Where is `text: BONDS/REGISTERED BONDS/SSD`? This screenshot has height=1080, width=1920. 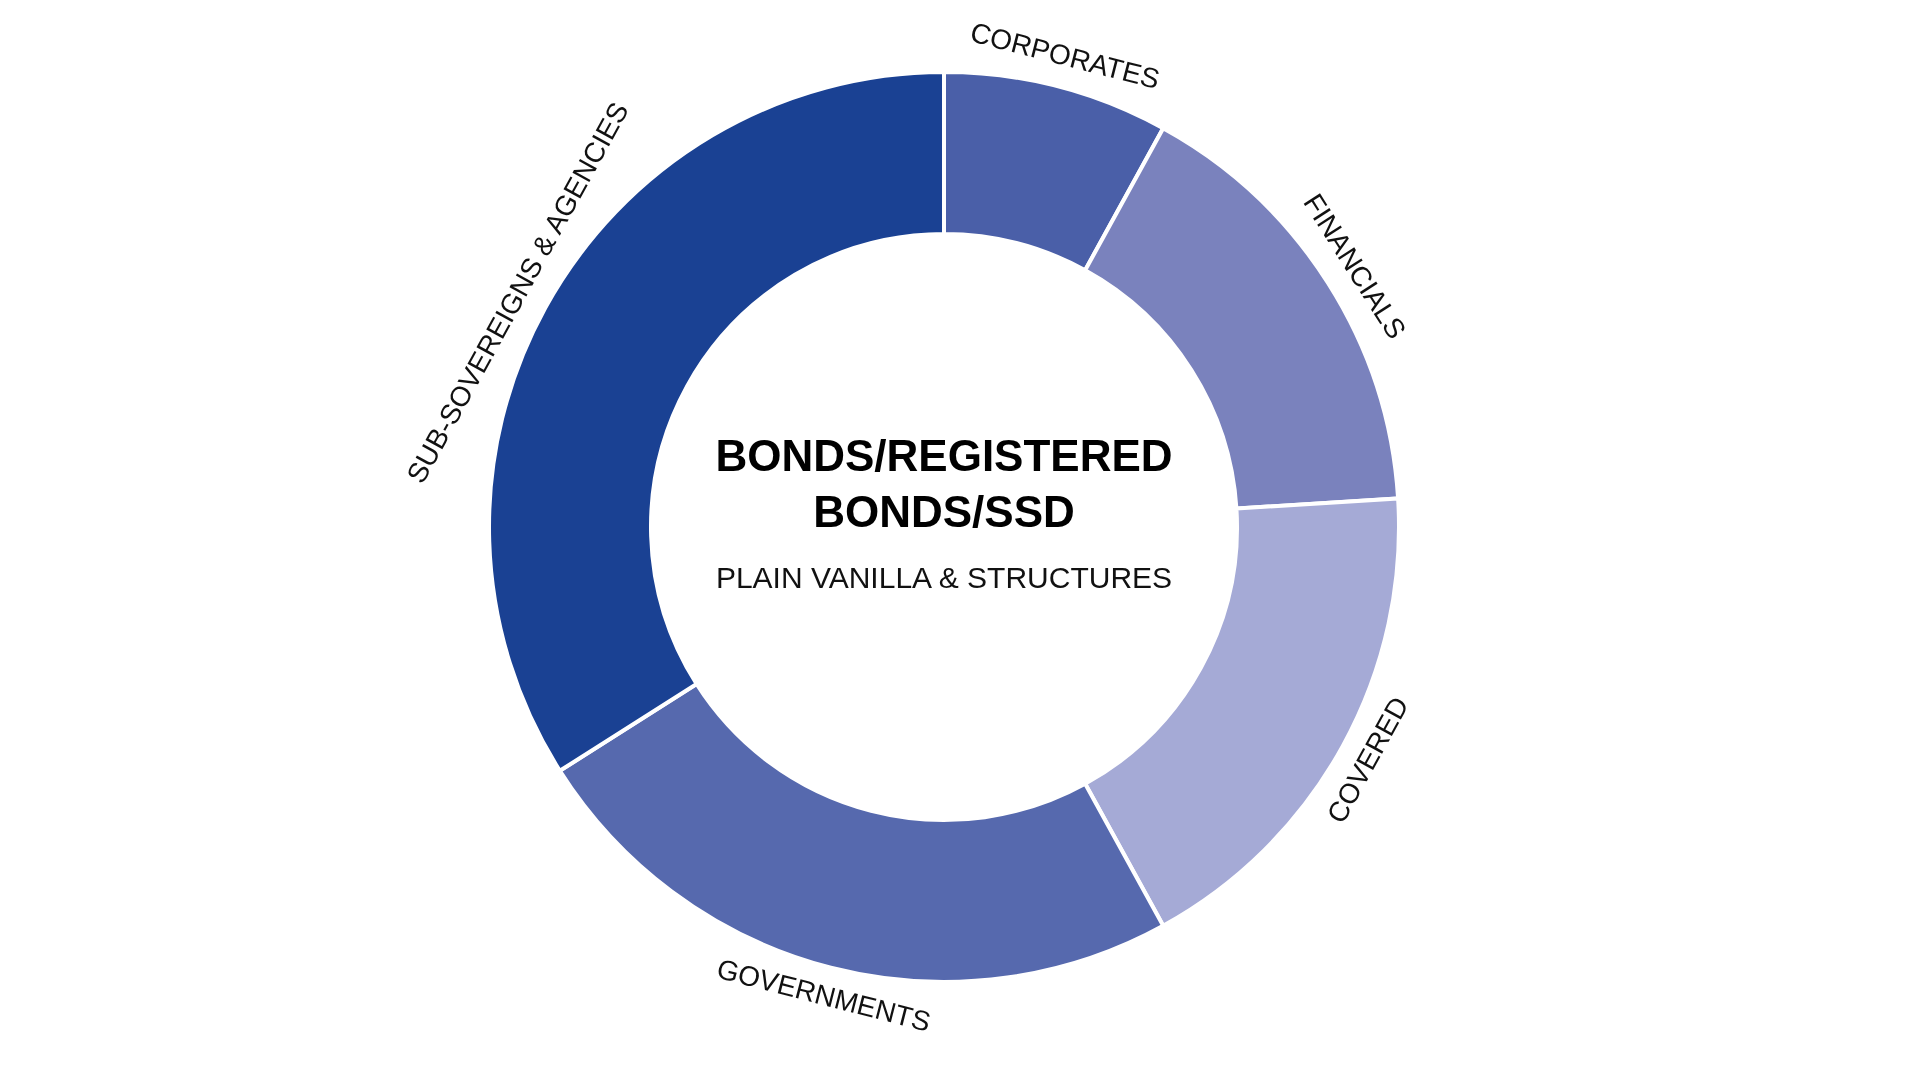
text: BONDS/REGISTERED BONDS/SSD is located at coordinates (944, 483).